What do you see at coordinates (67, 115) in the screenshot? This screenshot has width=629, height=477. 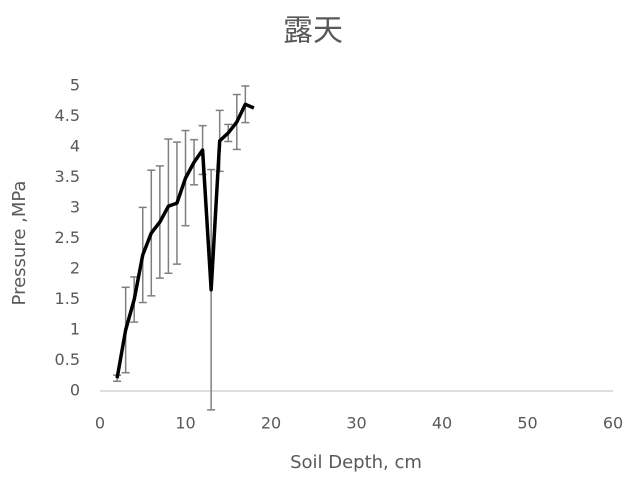 I see `y-tick-label: 4.5` at bounding box center [67, 115].